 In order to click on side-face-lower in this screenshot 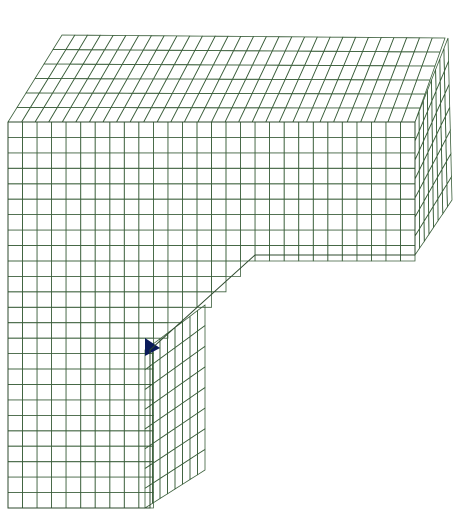, I will do `click(175, 406)`.